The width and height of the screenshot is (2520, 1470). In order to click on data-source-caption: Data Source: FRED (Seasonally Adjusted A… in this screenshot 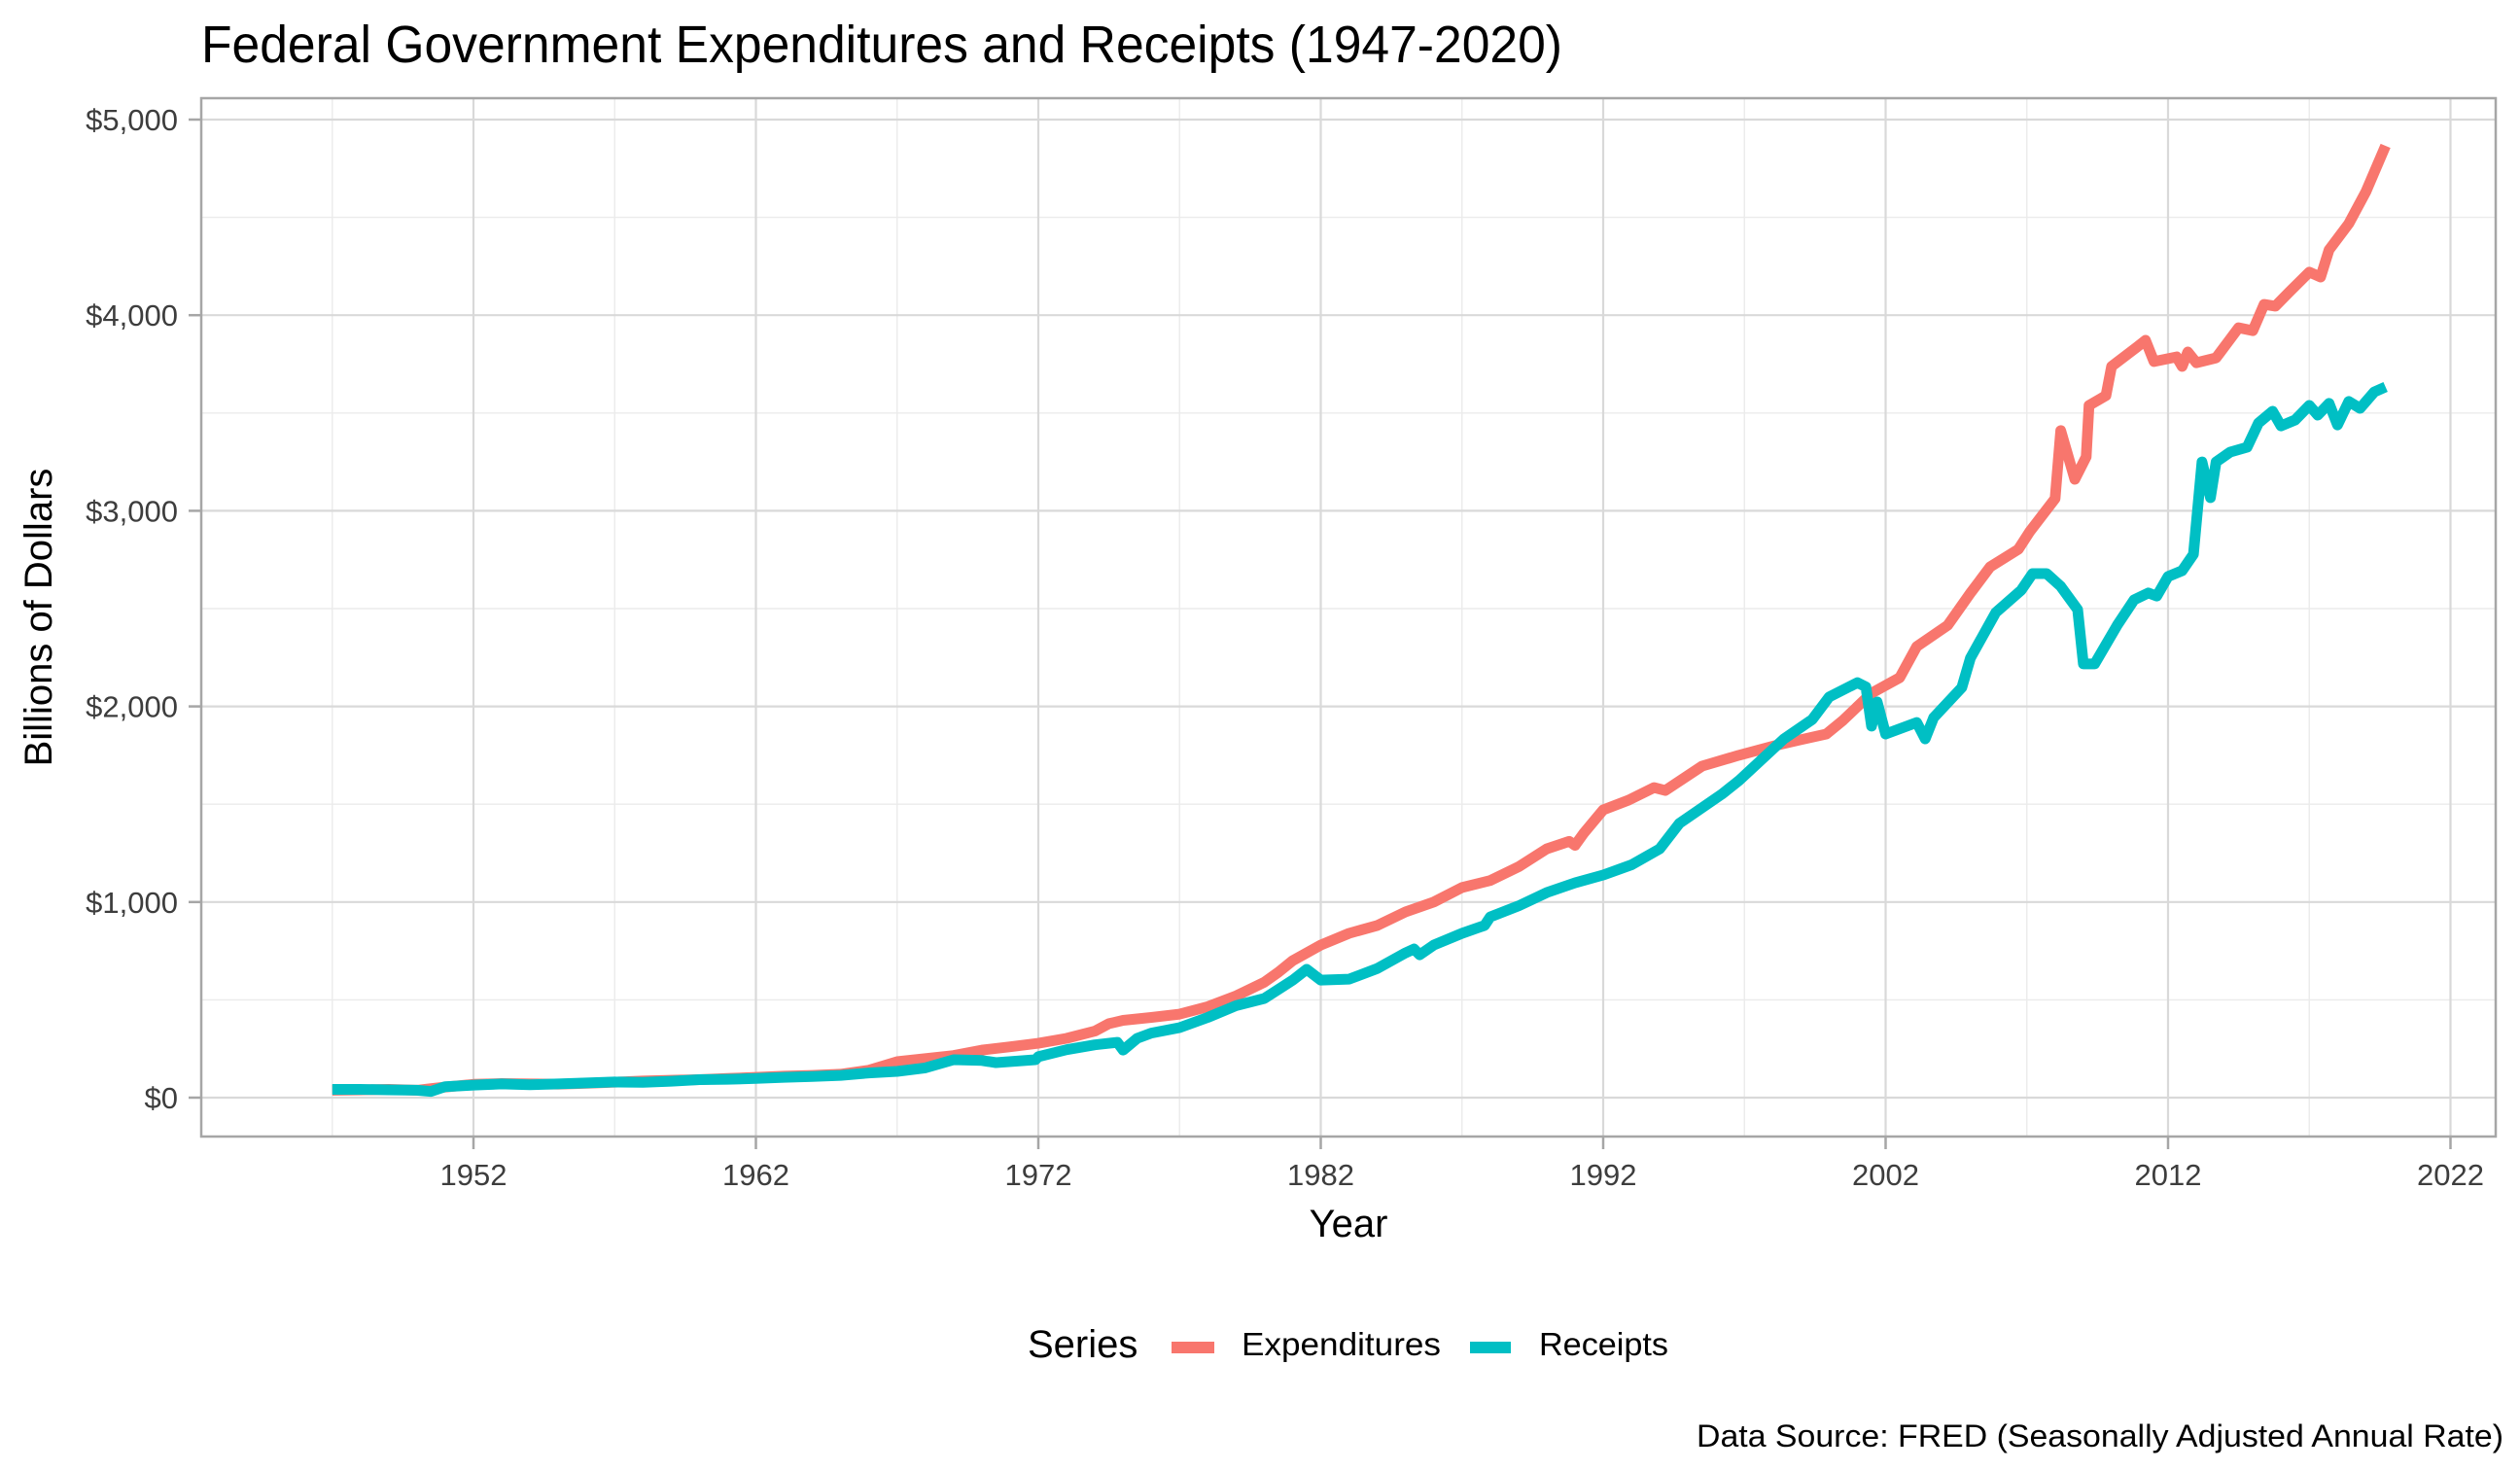, I will do `click(2100, 1435)`.